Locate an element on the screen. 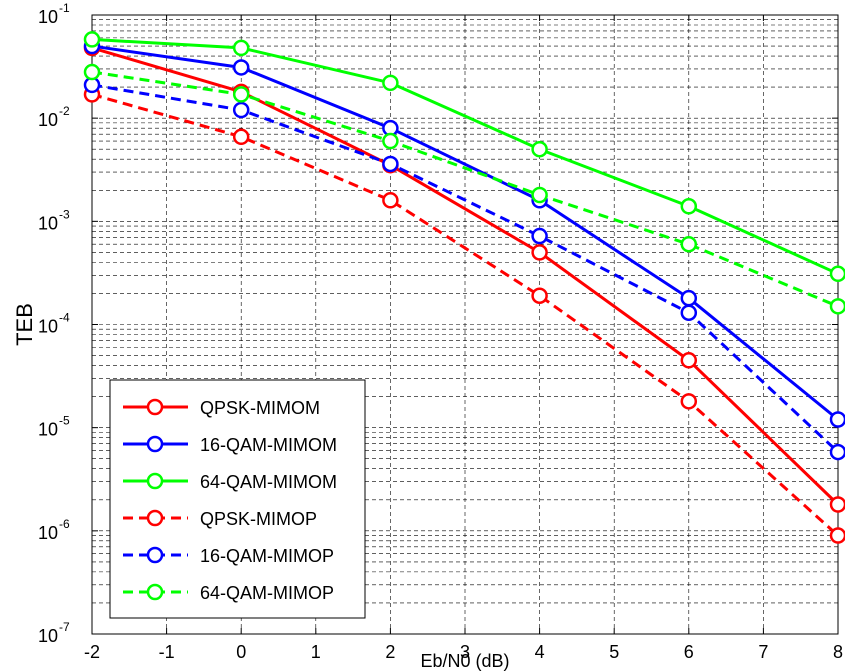  legend-label: QPSK-MIMOM is located at coordinates (260, 408).